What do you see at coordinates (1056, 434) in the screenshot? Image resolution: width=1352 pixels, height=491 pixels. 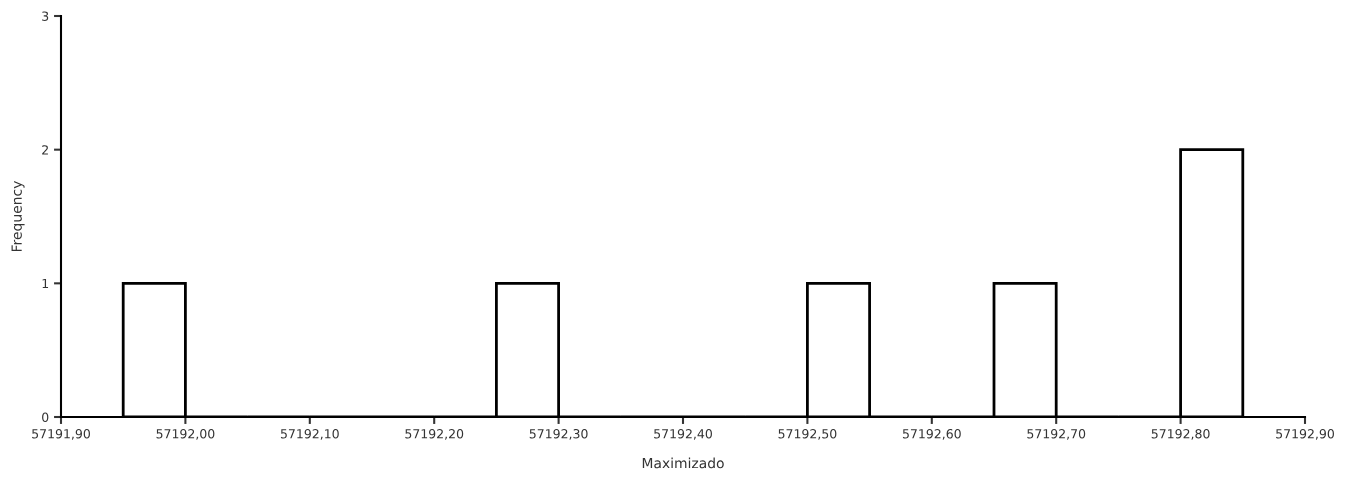 I see `x-tick-label: 57192,70` at bounding box center [1056, 434].